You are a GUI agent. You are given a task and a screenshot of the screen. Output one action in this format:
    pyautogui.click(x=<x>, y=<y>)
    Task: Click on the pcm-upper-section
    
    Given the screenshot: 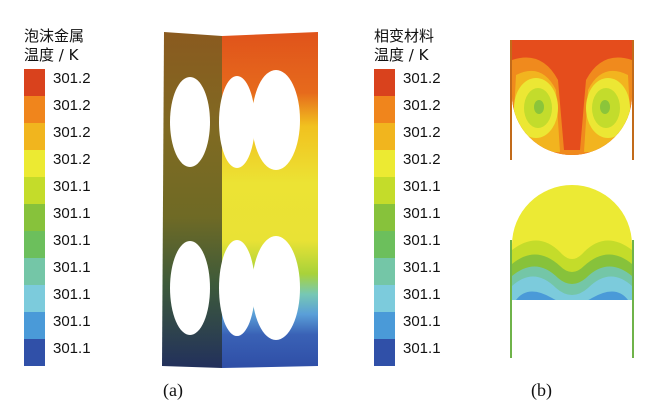 What is the action you would take?
    pyautogui.click(x=572, y=97)
    